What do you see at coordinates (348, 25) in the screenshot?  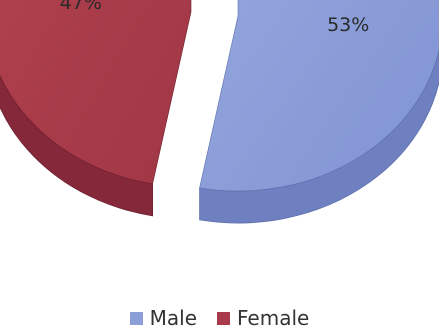 I see `data-label-male: 53%` at bounding box center [348, 25].